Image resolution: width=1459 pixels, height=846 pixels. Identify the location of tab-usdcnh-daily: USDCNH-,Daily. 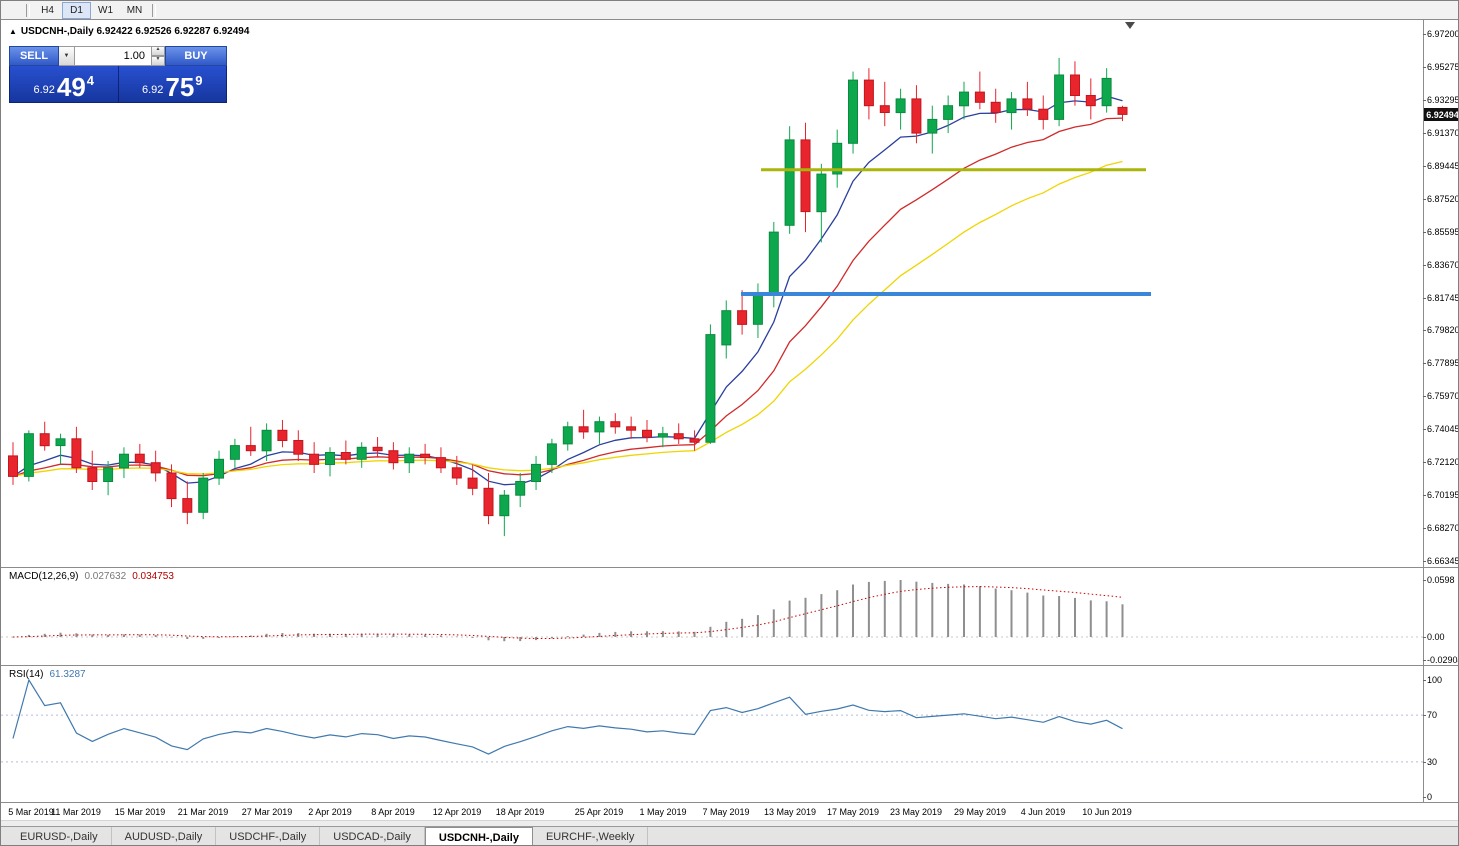
(478, 836).